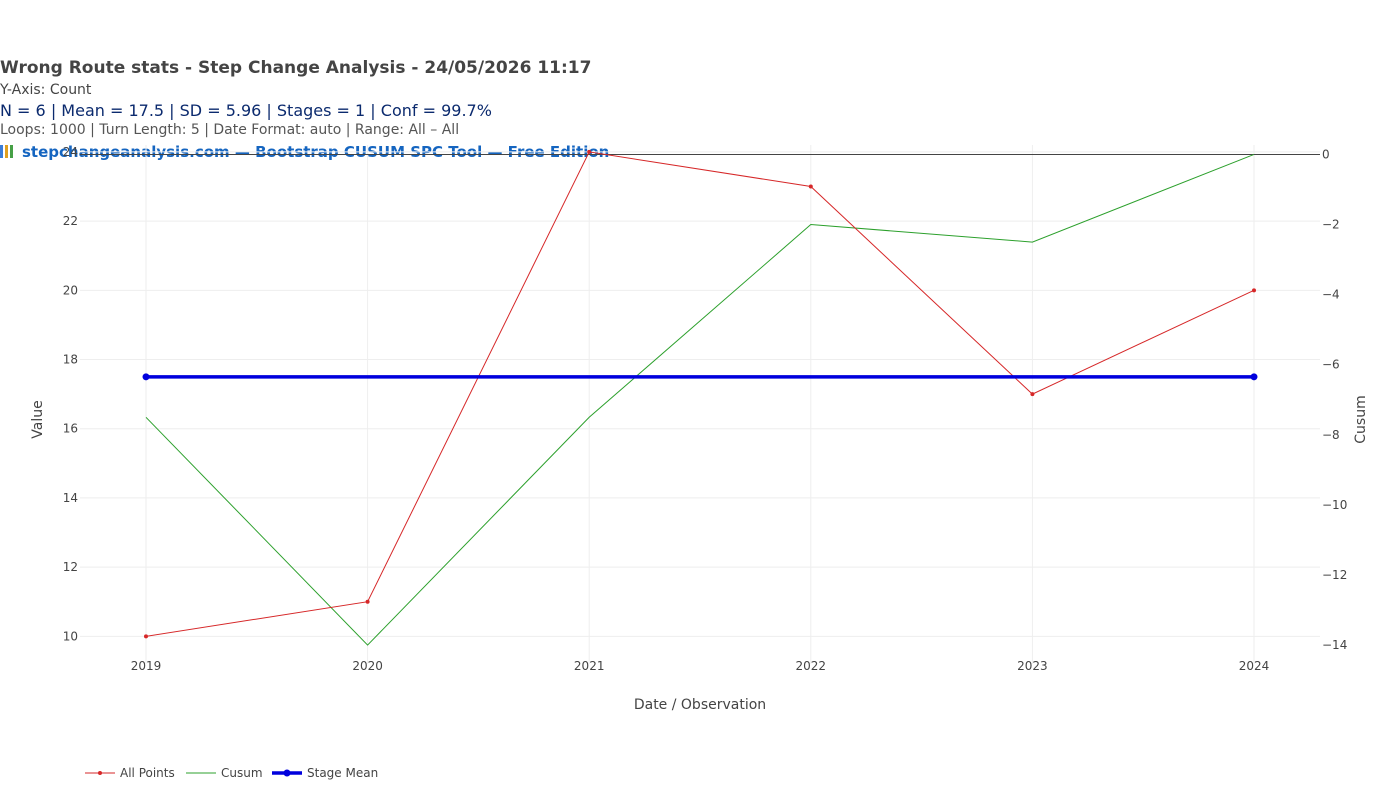 Image resolution: width=1400 pixels, height=800 pixels. Describe the element at coordinates (146, 666) in the screenshot. I see `x-tick-label: 2019` at that location.